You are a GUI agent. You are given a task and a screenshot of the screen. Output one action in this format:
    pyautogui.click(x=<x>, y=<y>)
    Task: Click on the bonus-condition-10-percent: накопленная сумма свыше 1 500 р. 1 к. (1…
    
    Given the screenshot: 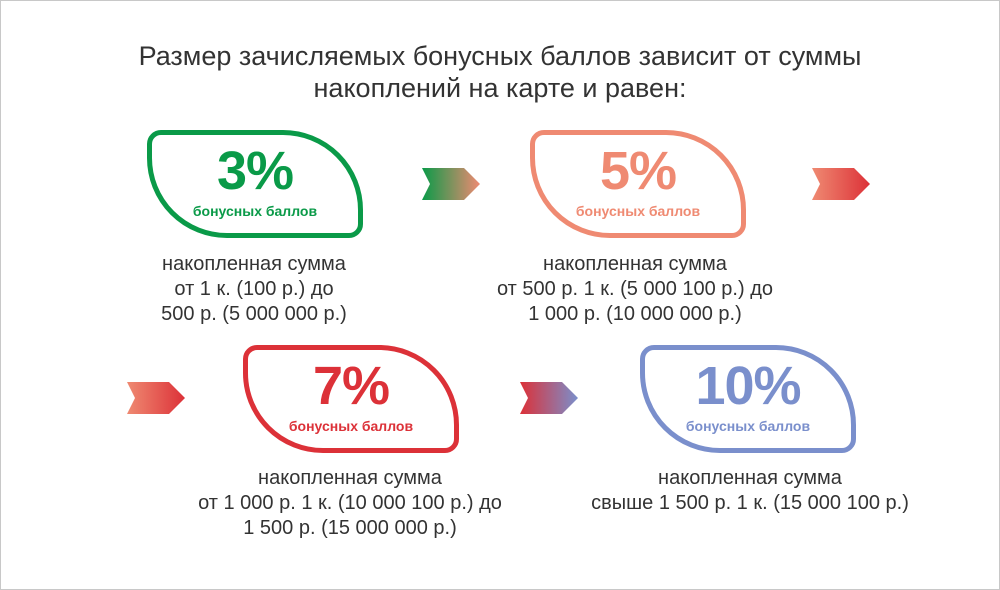 What is the action you would take?
    pyautogui.click(x=750, y=491)
    